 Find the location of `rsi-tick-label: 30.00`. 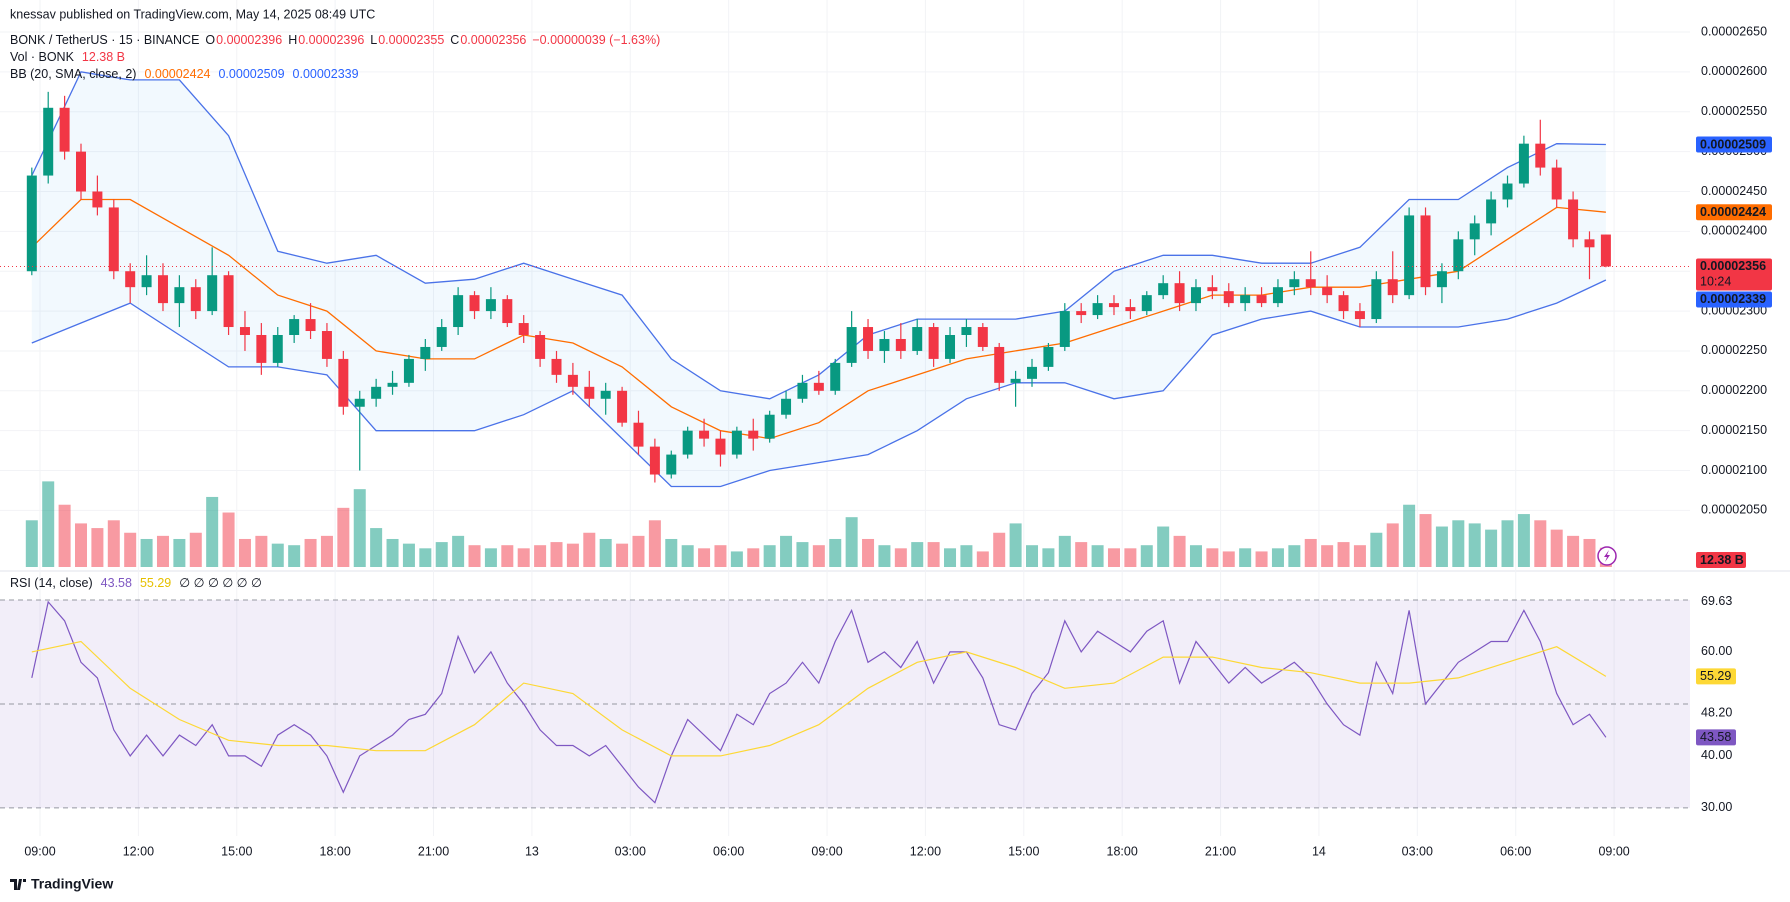

rsi-tick-label: 30.00 is located at coordinates (1716, 807).